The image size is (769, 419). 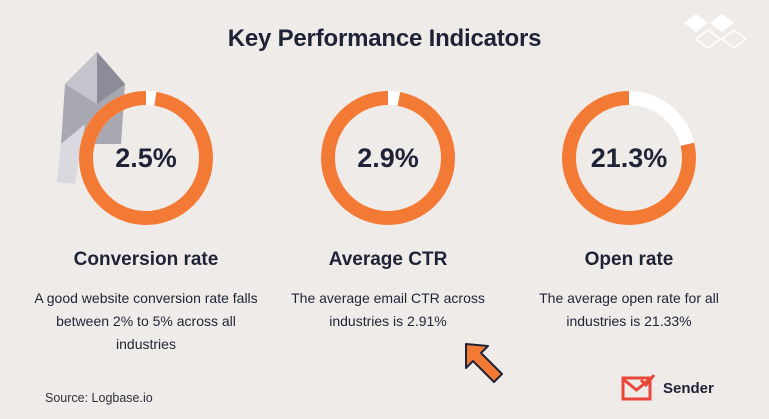 I want to click on envelope-check-icon, so click(x=638, y=387).